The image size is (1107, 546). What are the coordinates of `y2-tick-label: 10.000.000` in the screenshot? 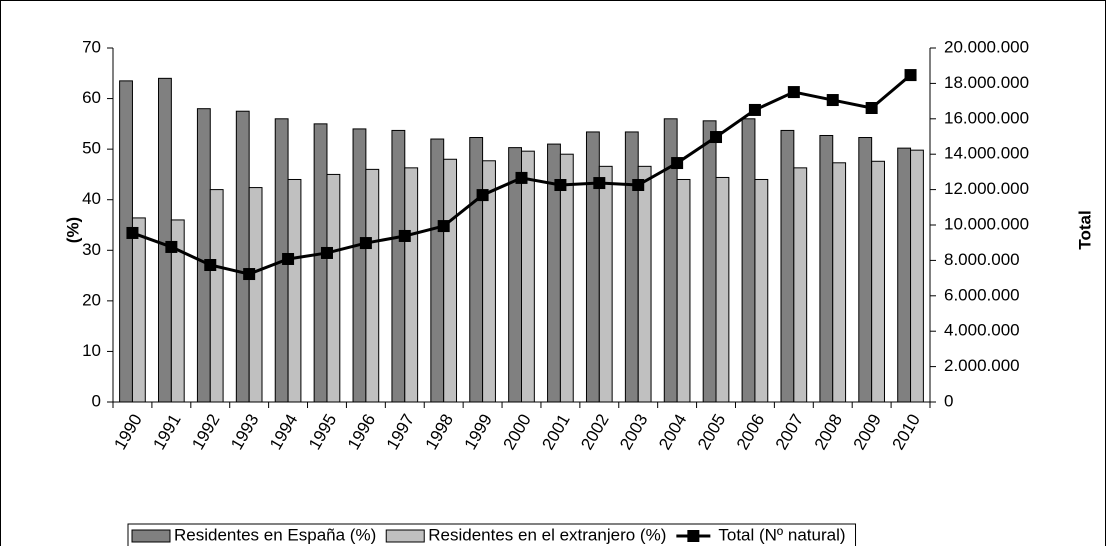 It's located at (986, 223).